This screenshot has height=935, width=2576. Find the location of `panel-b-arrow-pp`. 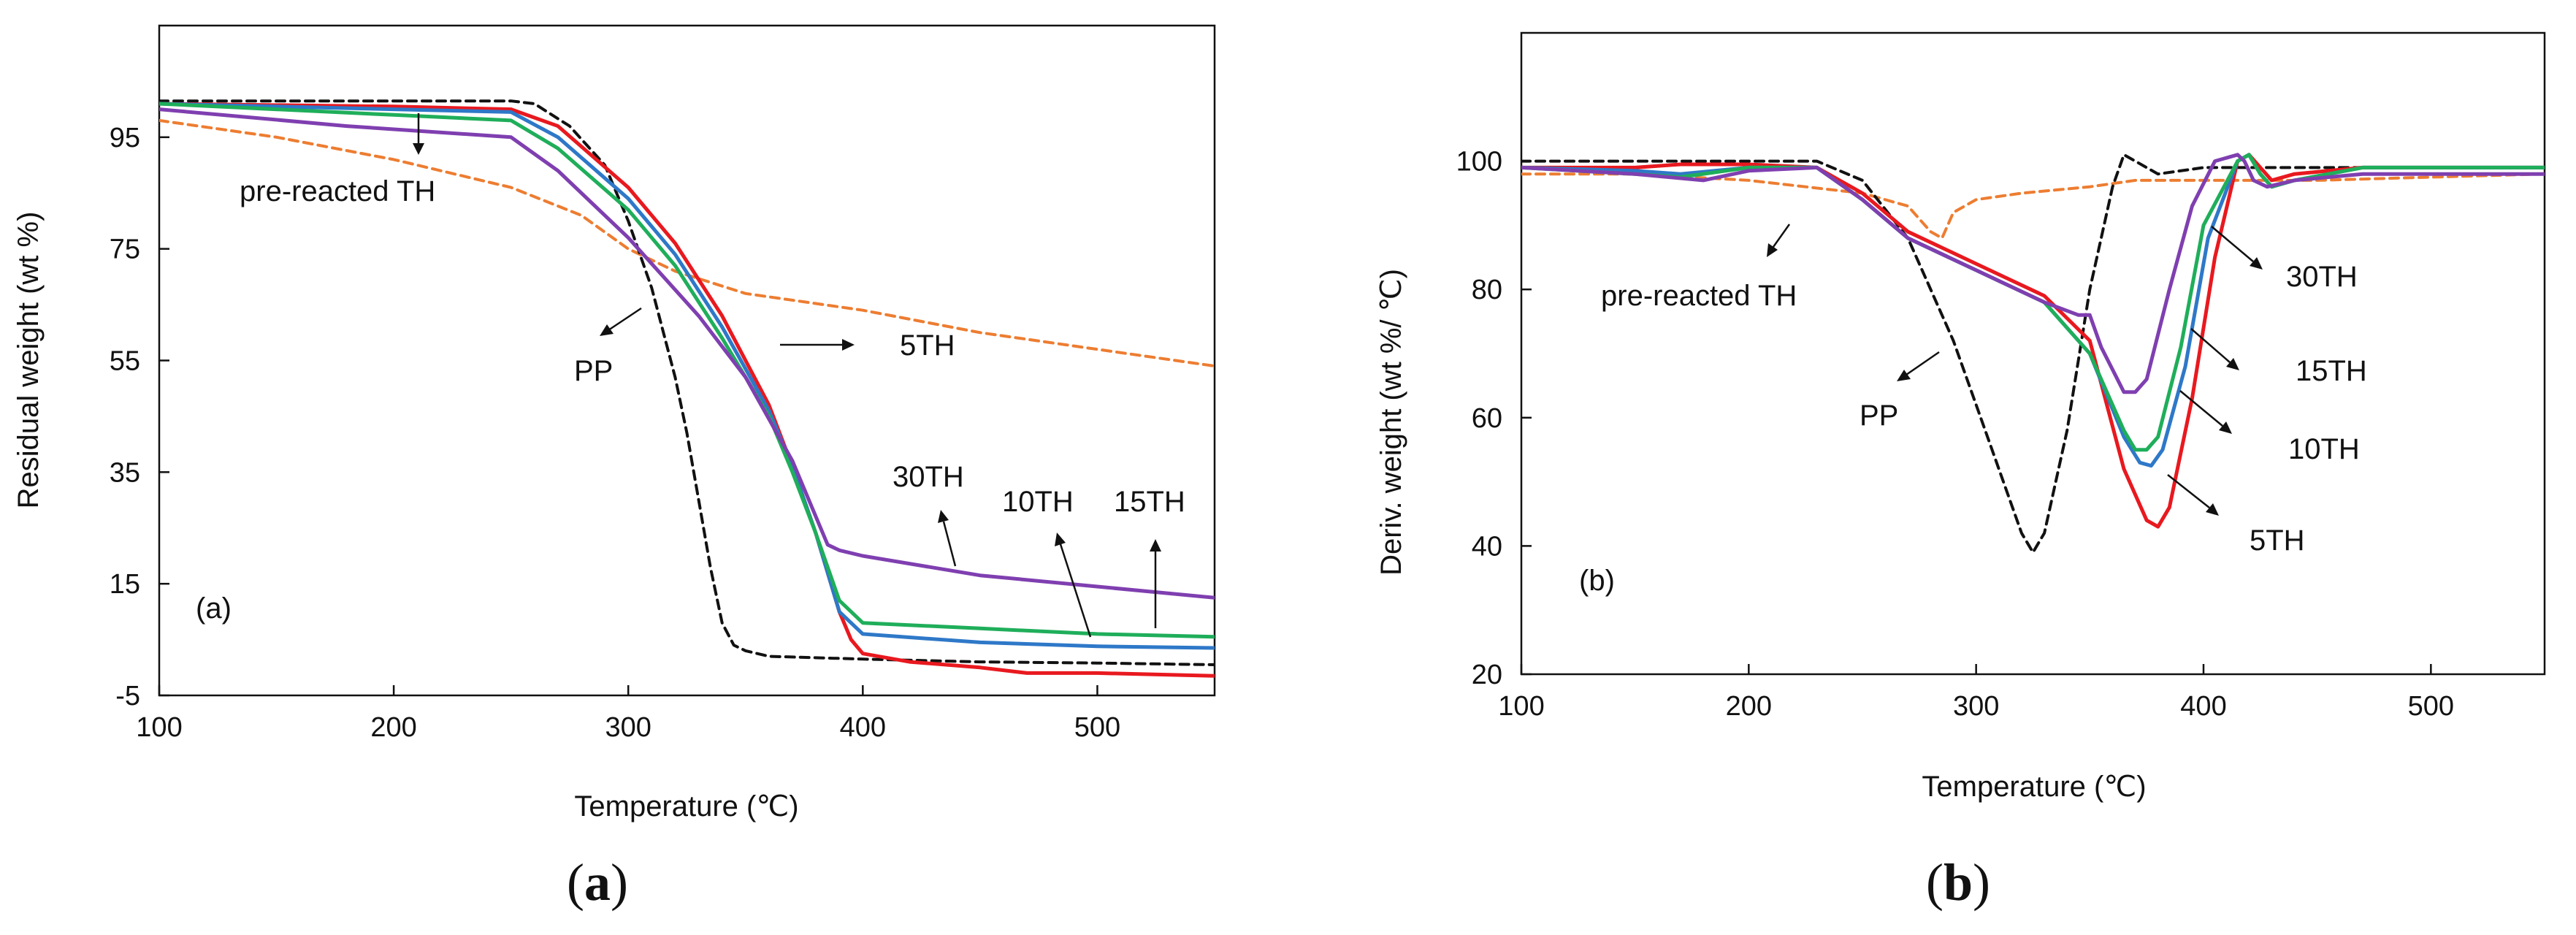

panel-b-arrow-pp is located at coordinates (1918, 366).